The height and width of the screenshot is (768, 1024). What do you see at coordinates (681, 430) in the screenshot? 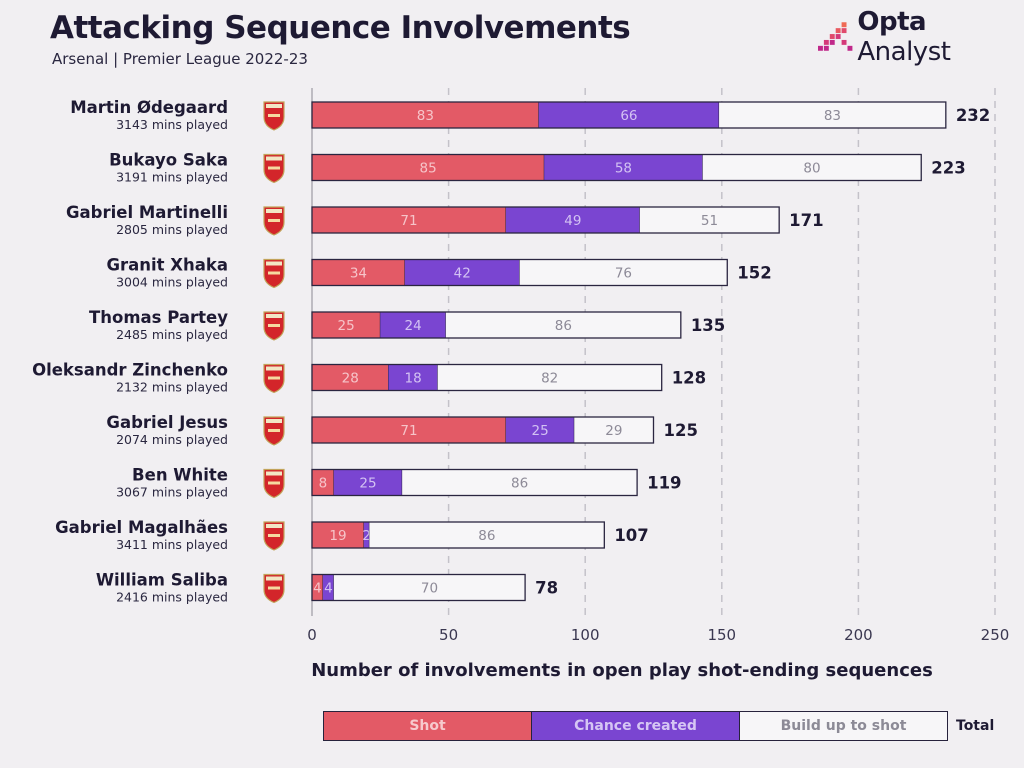
I see `bar-total-label: 125` at bounding box center [681, 430].